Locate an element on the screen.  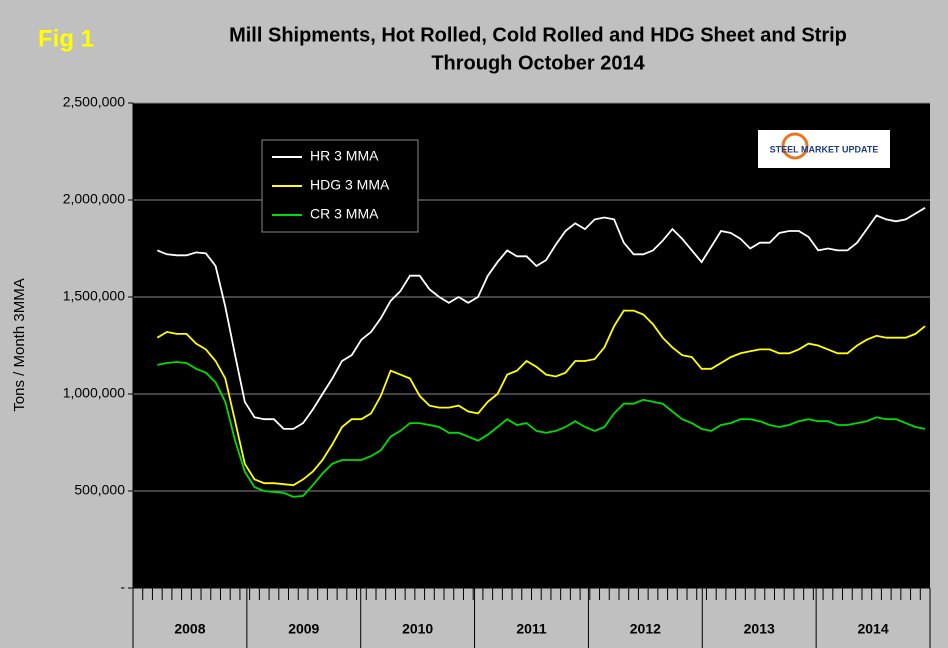
legend-label: HR 3 MMA is located at coordinates (344, 156).